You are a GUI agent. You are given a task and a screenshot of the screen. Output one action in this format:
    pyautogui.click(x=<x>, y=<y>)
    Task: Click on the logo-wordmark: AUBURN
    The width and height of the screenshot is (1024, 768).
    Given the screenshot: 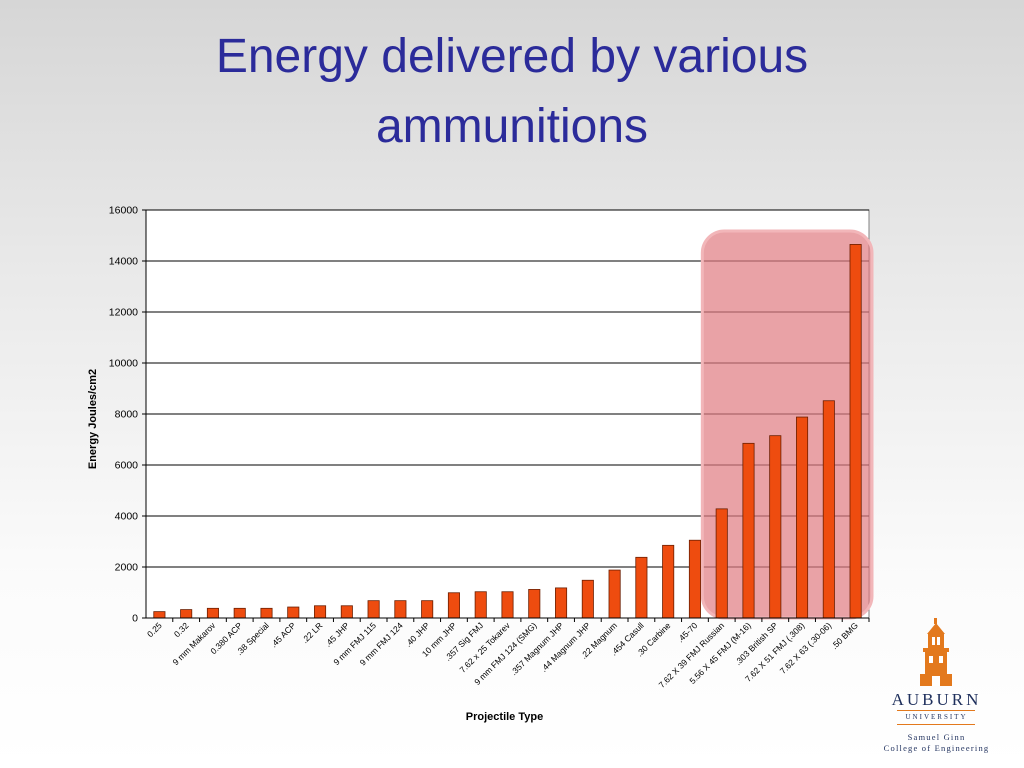 What is the action you would take?
    pyautogui.click(x=936, y=699)
    